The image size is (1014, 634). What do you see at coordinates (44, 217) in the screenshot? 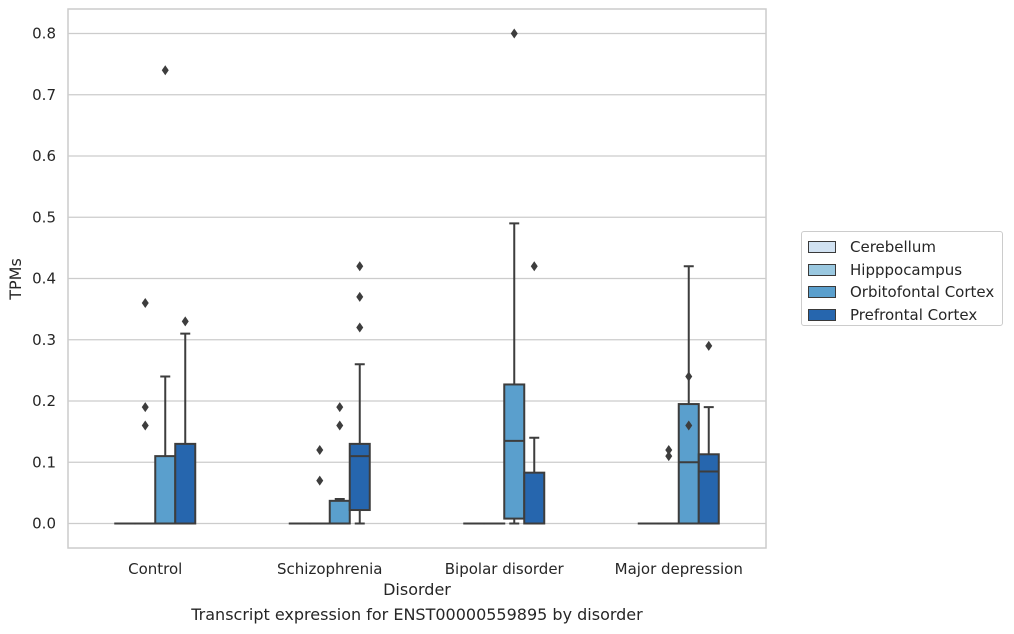
I see `y-tick-label: 0.5` at bounding box center [44, 217].